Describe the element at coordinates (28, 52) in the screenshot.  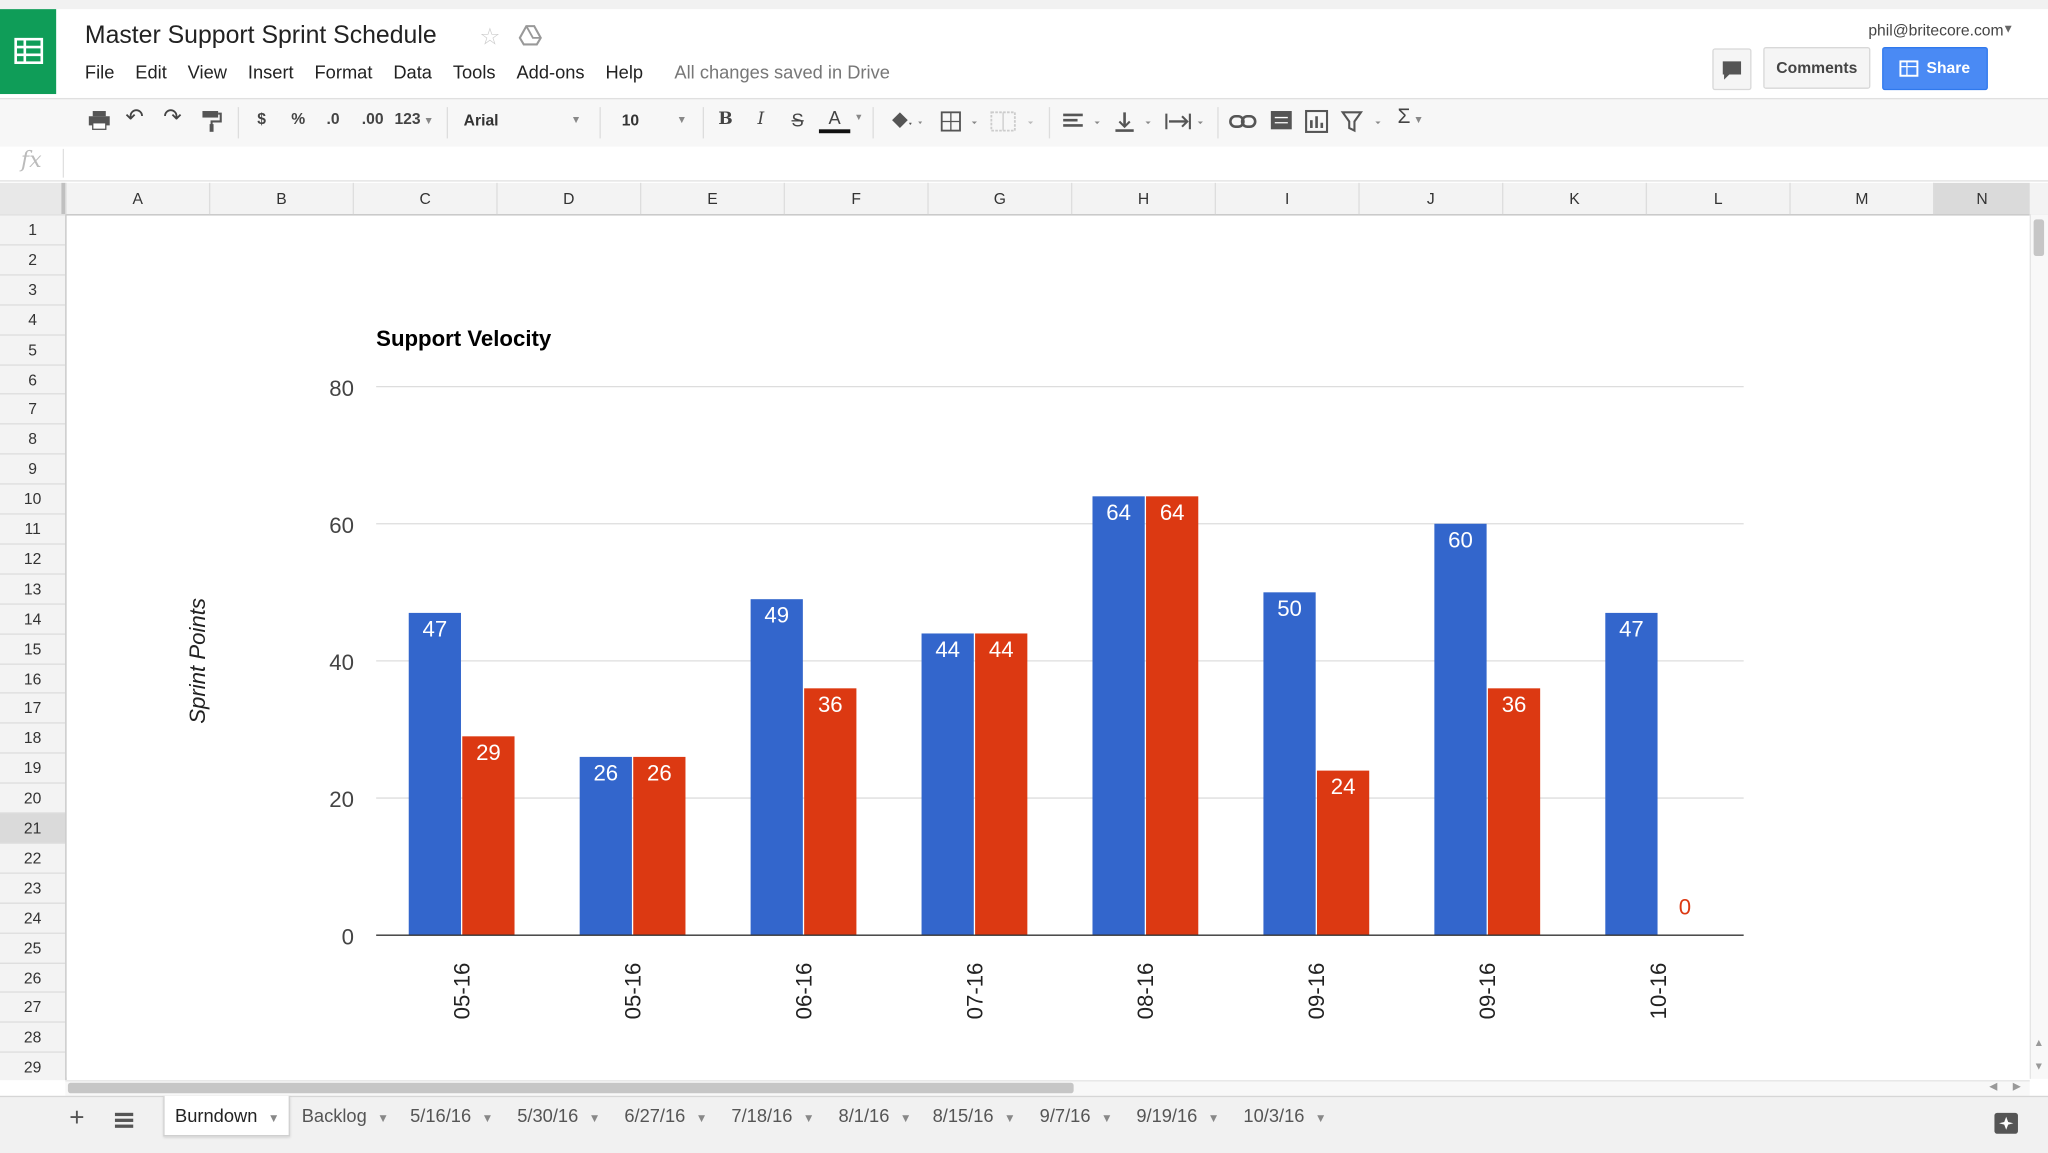
I see `sheets-logo` at that location.